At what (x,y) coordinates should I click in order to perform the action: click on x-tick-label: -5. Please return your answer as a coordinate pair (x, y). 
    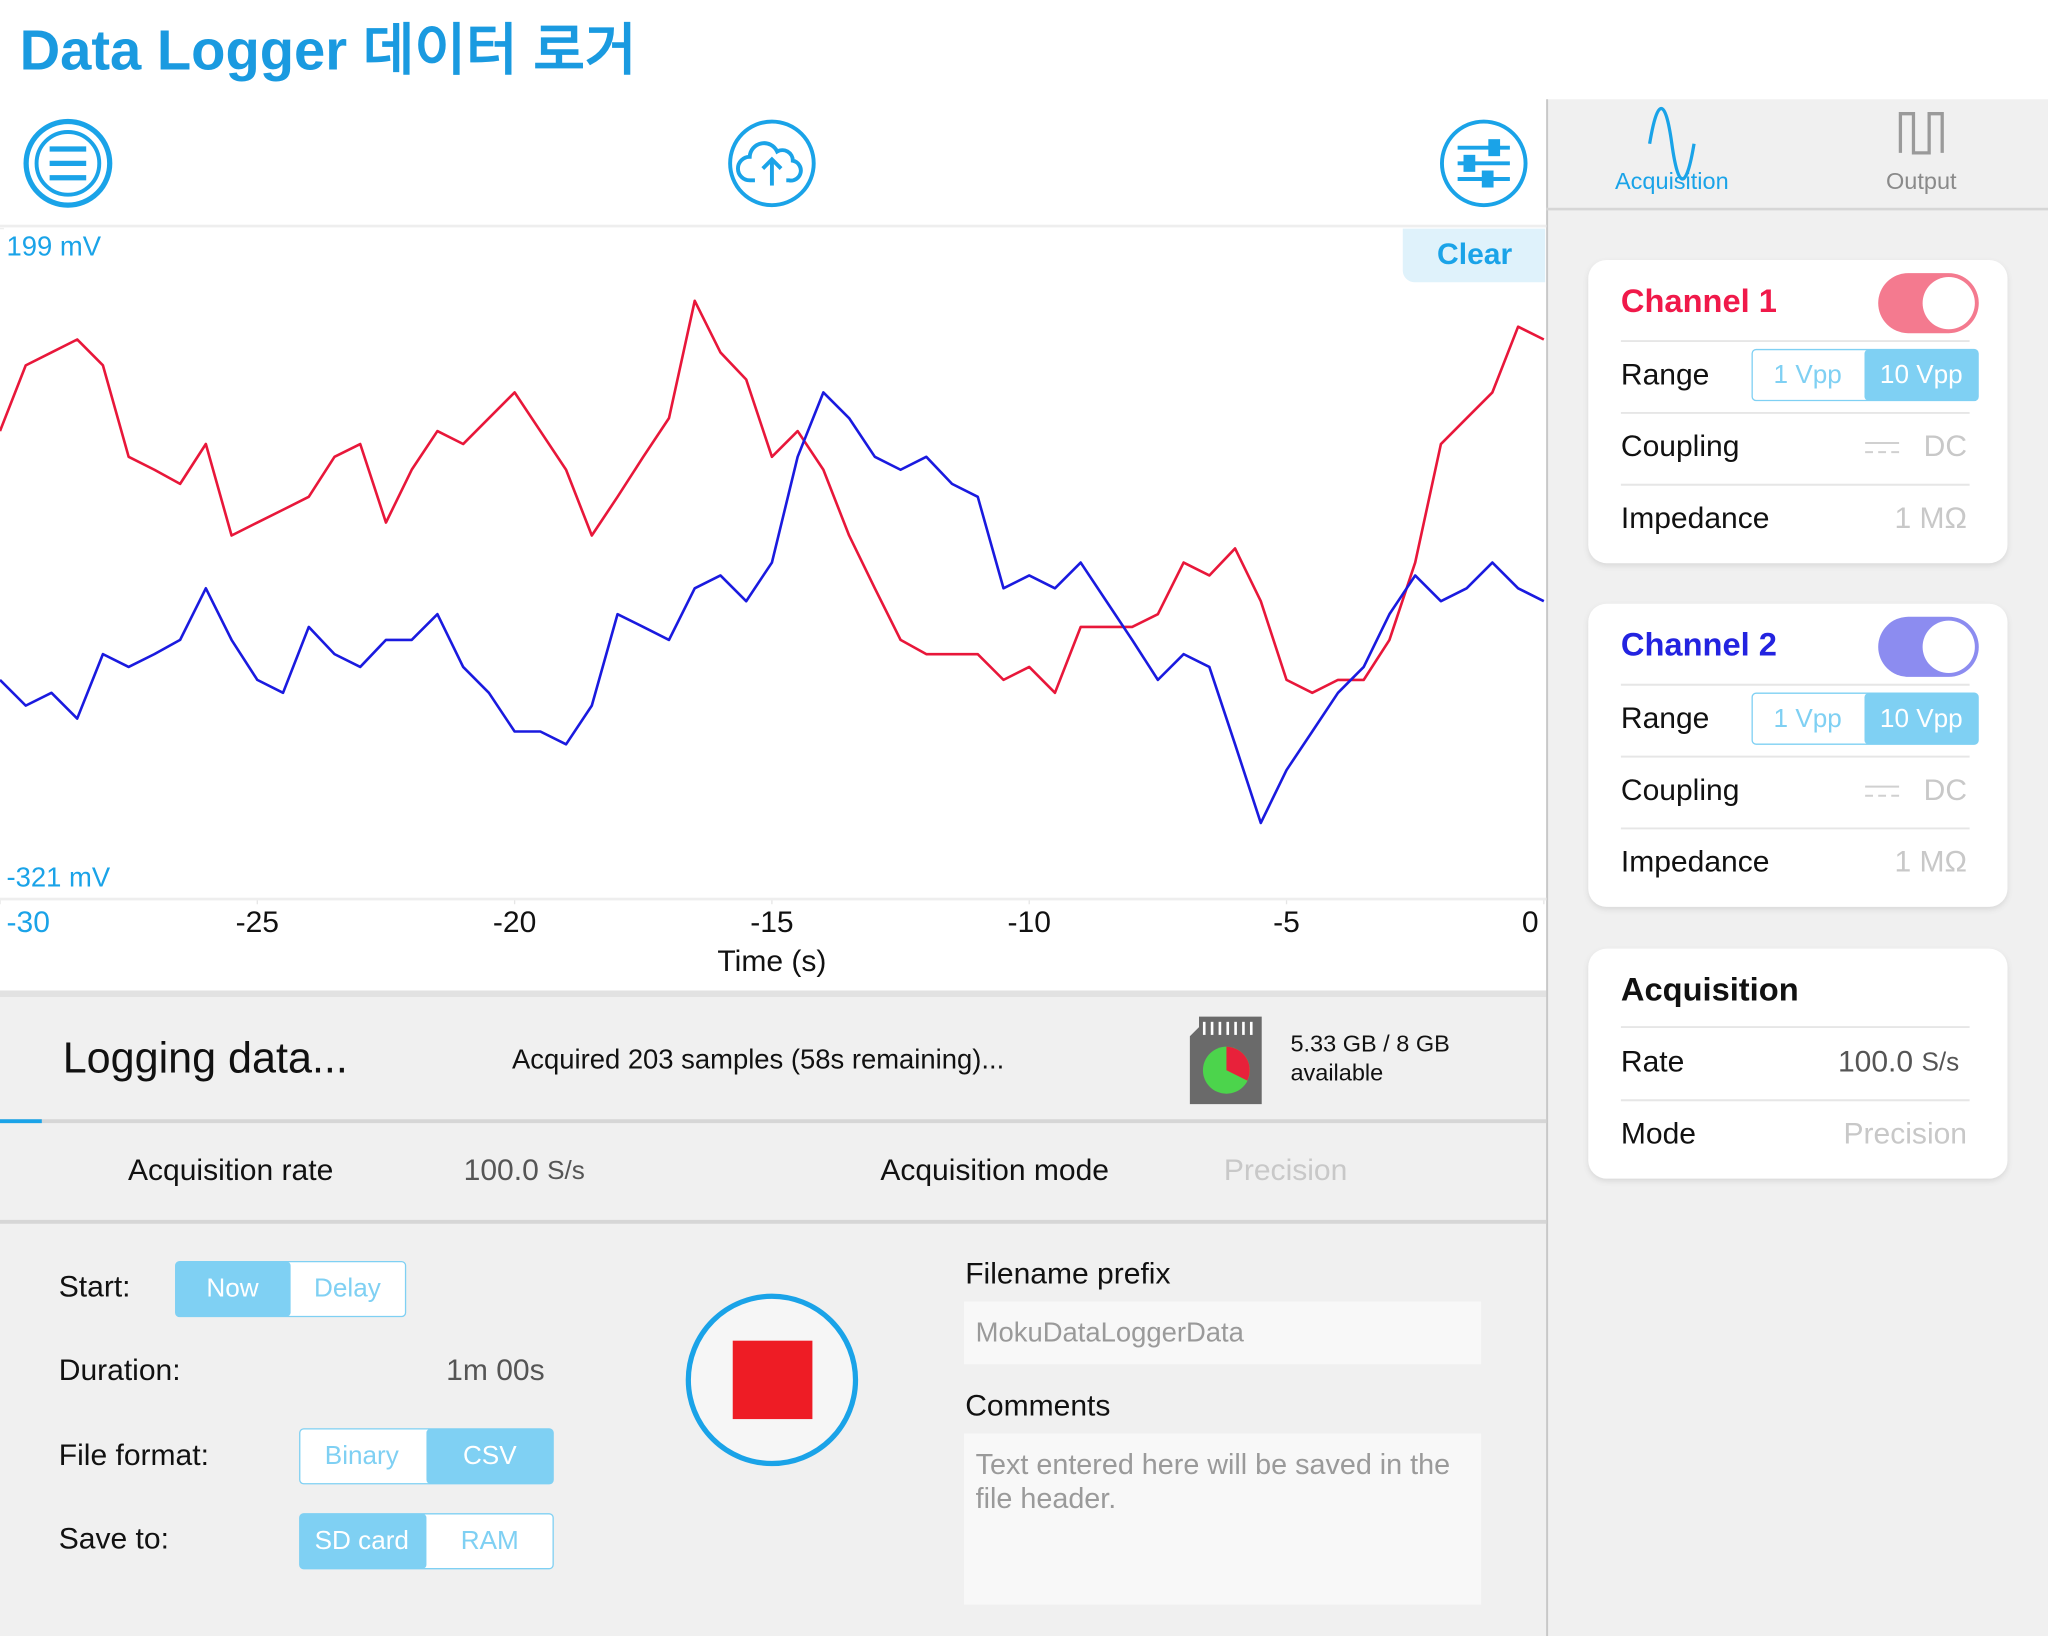
    Looking at the image, I should click on (1286, 922).